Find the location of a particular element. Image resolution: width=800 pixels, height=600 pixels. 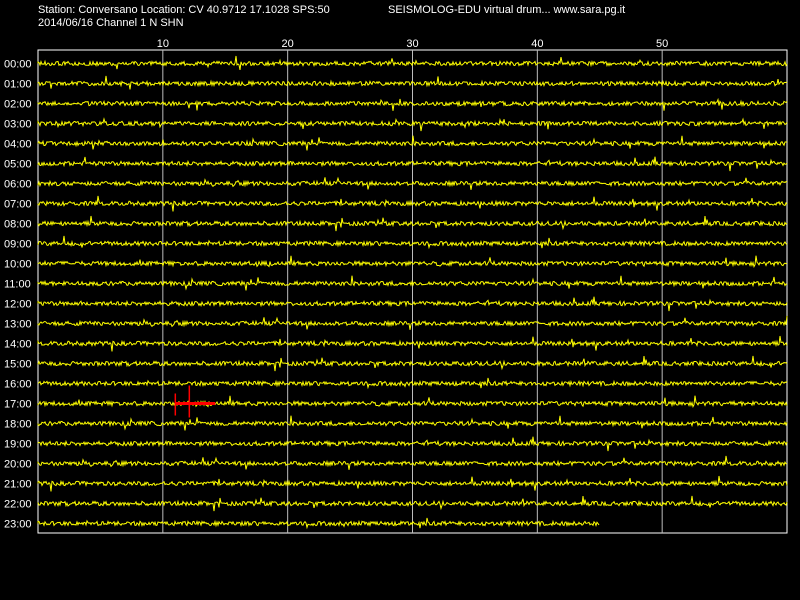

hour-label: 00:00 is located at coordinates (18, 65).